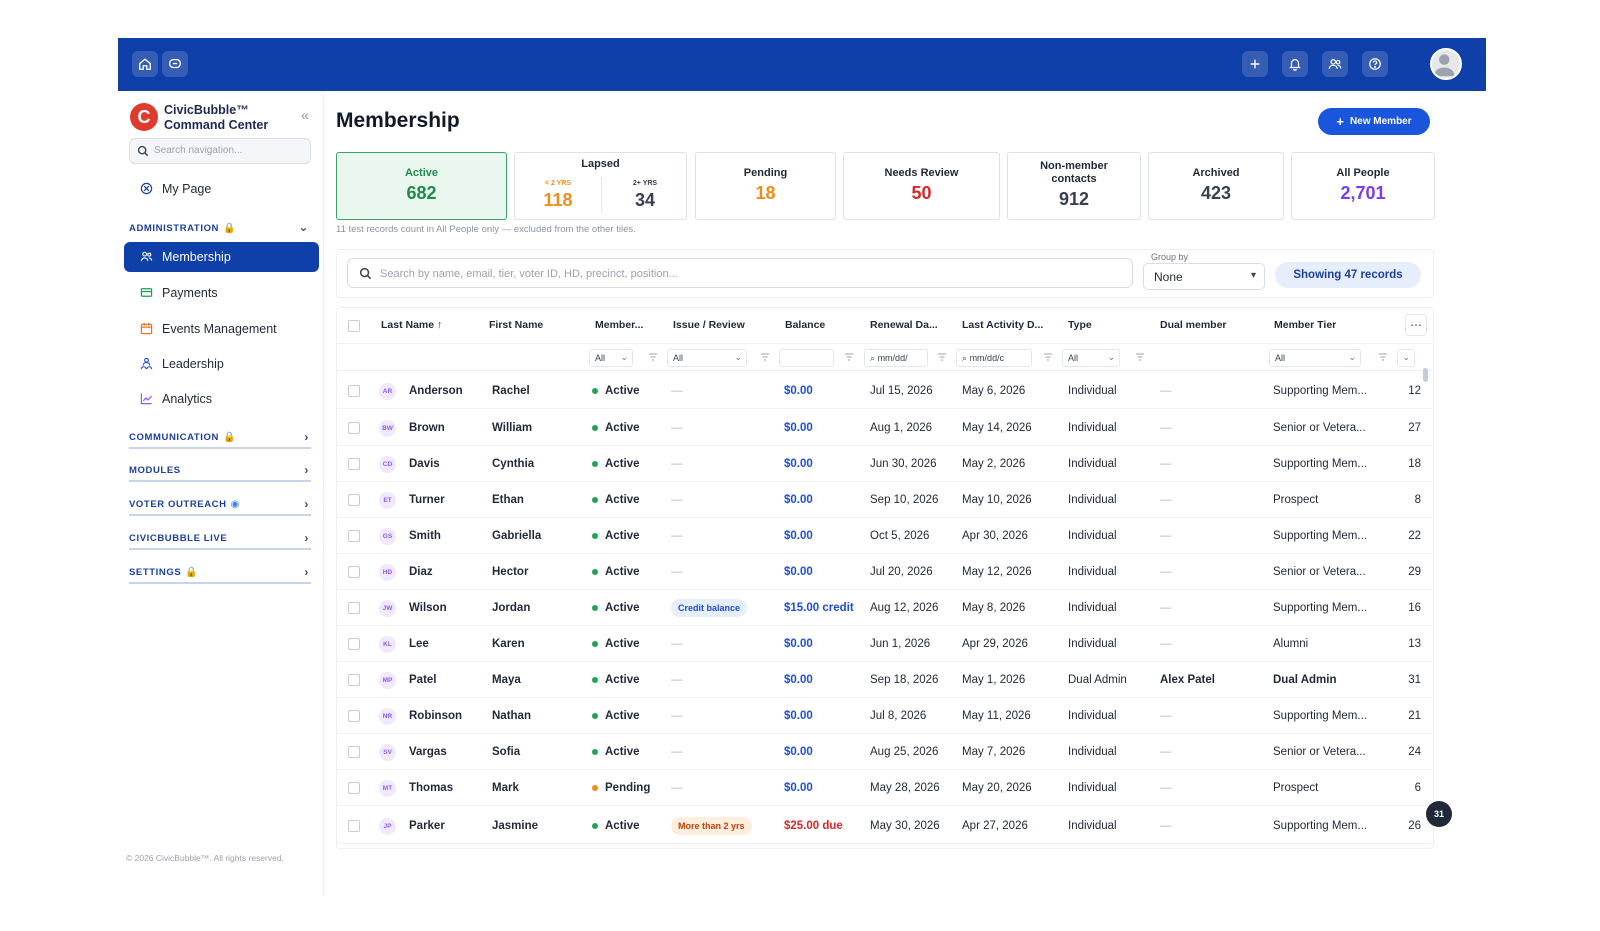 The width and height of the screenshot is (1600, 931). I want to click on last-name: Davis, so click(424, 464).